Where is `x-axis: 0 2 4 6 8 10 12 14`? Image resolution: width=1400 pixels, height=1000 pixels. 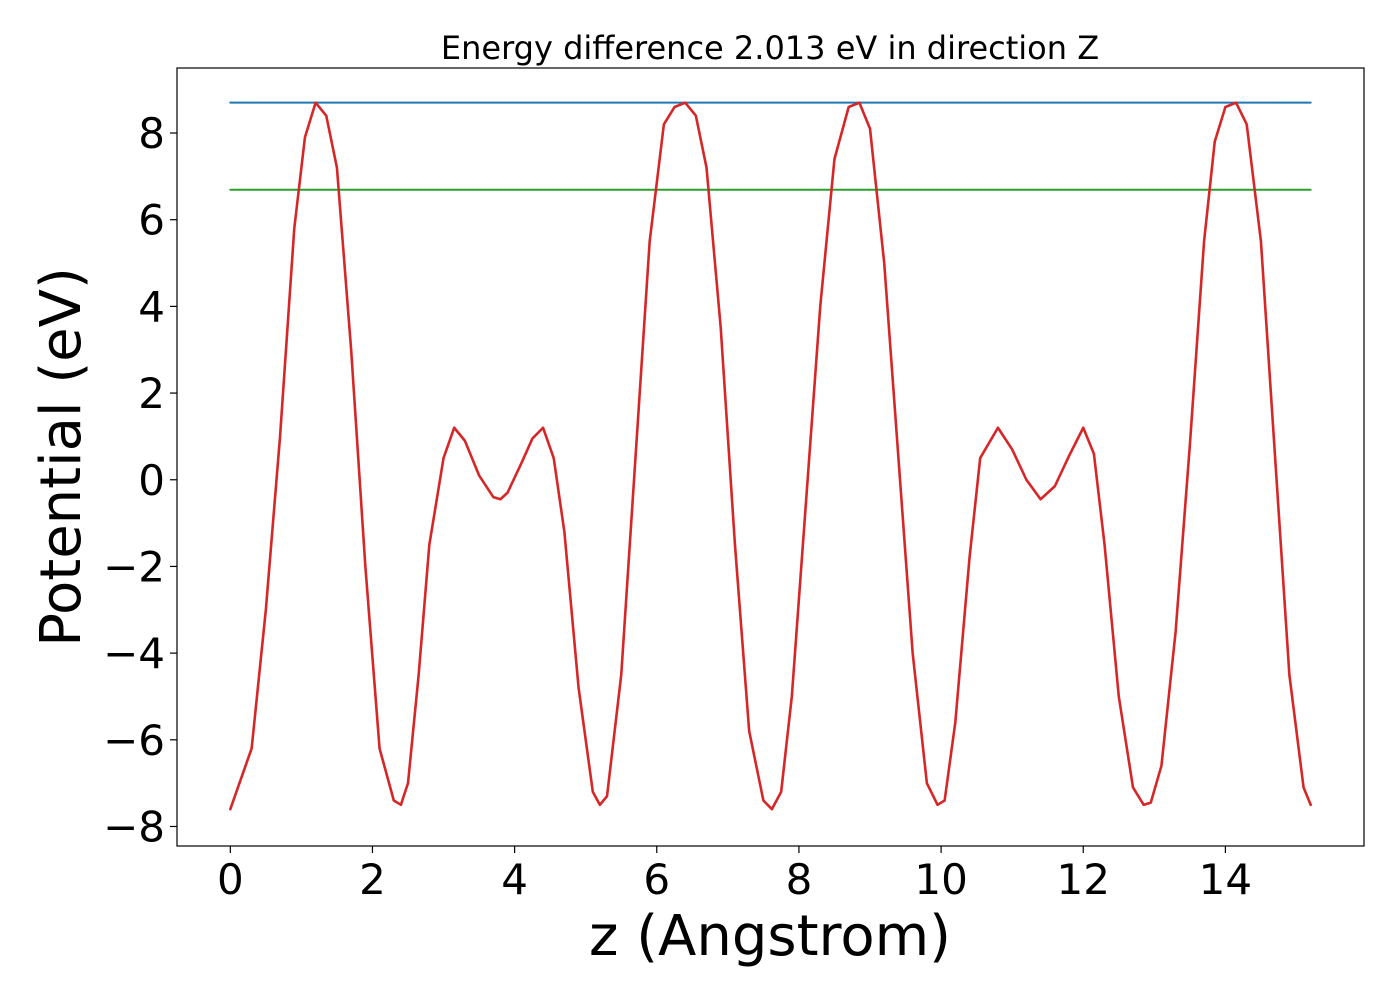
x-axis: 0 2 4 6 8 10 12 14 is located at coordinates (734, 875).